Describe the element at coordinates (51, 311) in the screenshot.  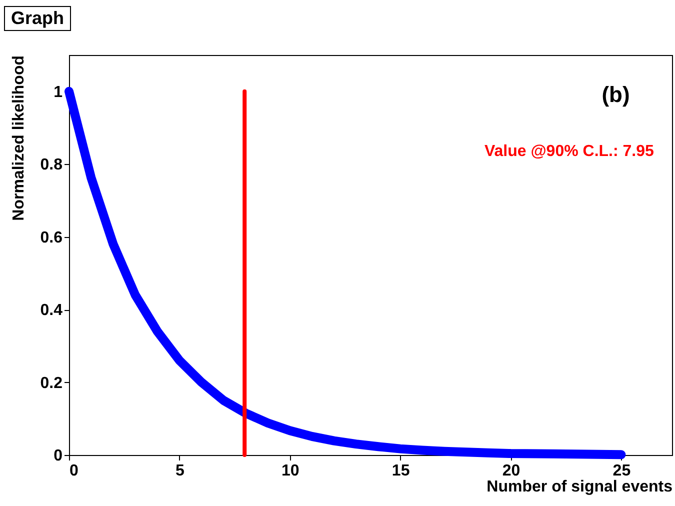
I see `y-tick-label: 0.4` at that location.